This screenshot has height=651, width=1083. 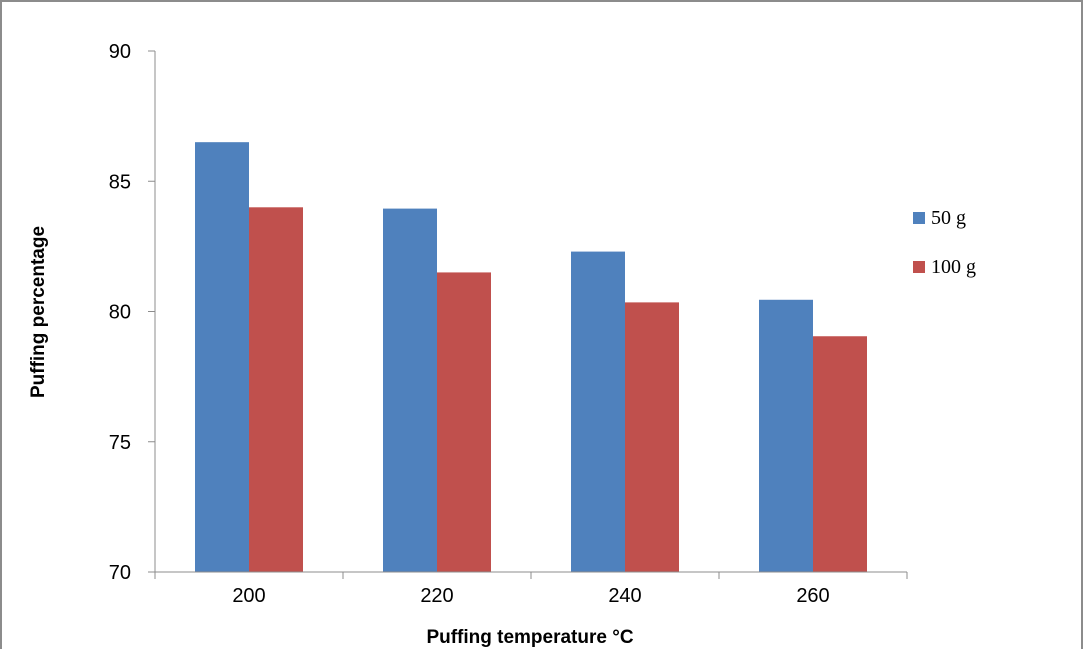 What do you see at coordinates (120, 313) in the screenshot?
I see `y-tick-label-80: 80` at bounding box center [120, 313].